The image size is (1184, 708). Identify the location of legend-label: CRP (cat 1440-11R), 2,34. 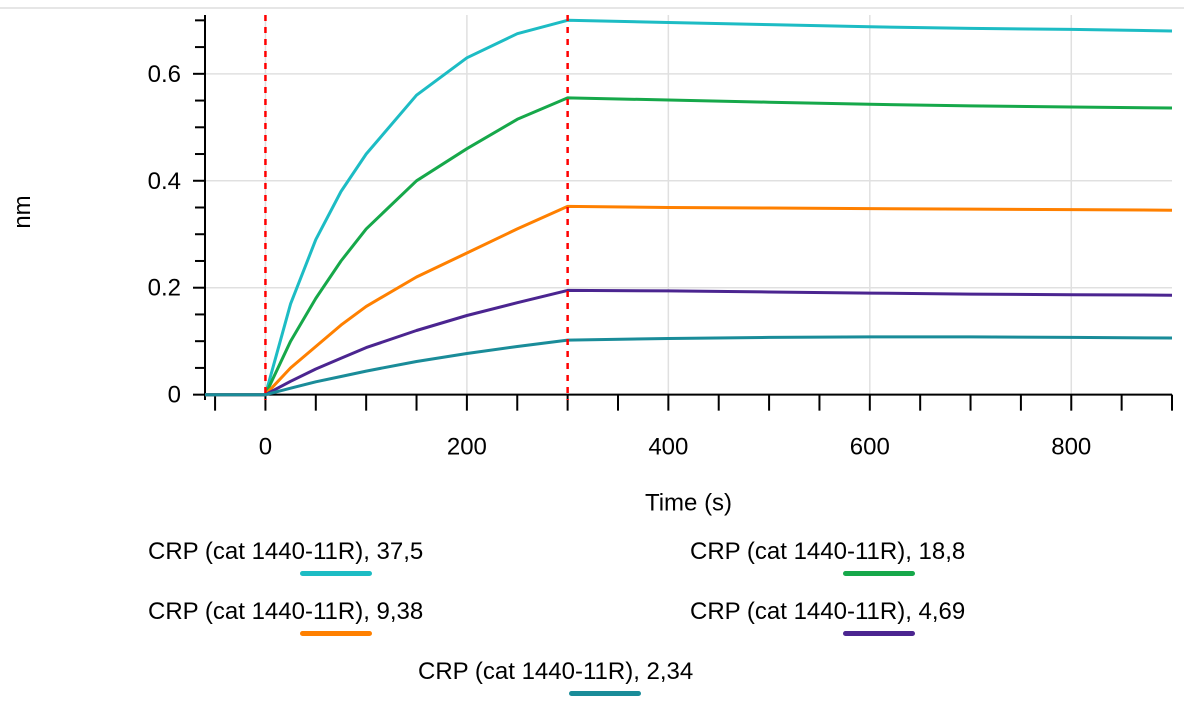
(556, 671).